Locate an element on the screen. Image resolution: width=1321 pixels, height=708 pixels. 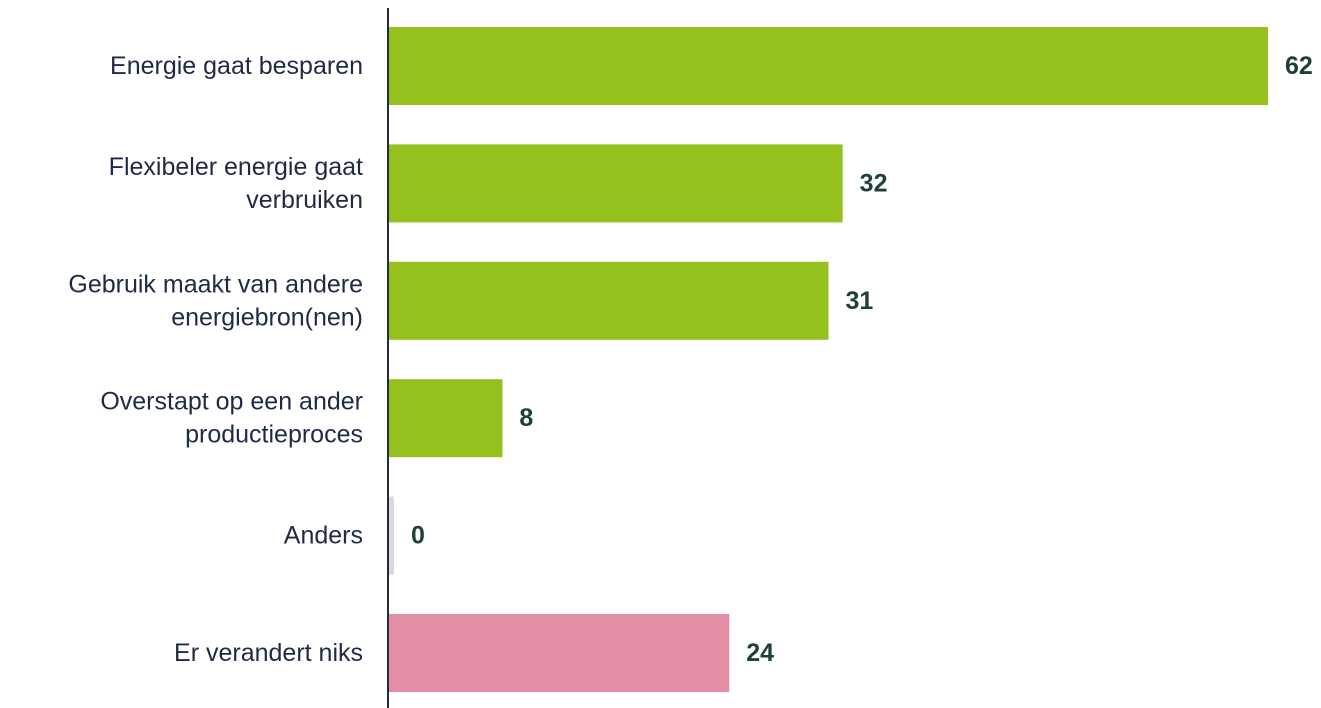
category-label: Energie gaat besparen is located at coordinates (236, 66).